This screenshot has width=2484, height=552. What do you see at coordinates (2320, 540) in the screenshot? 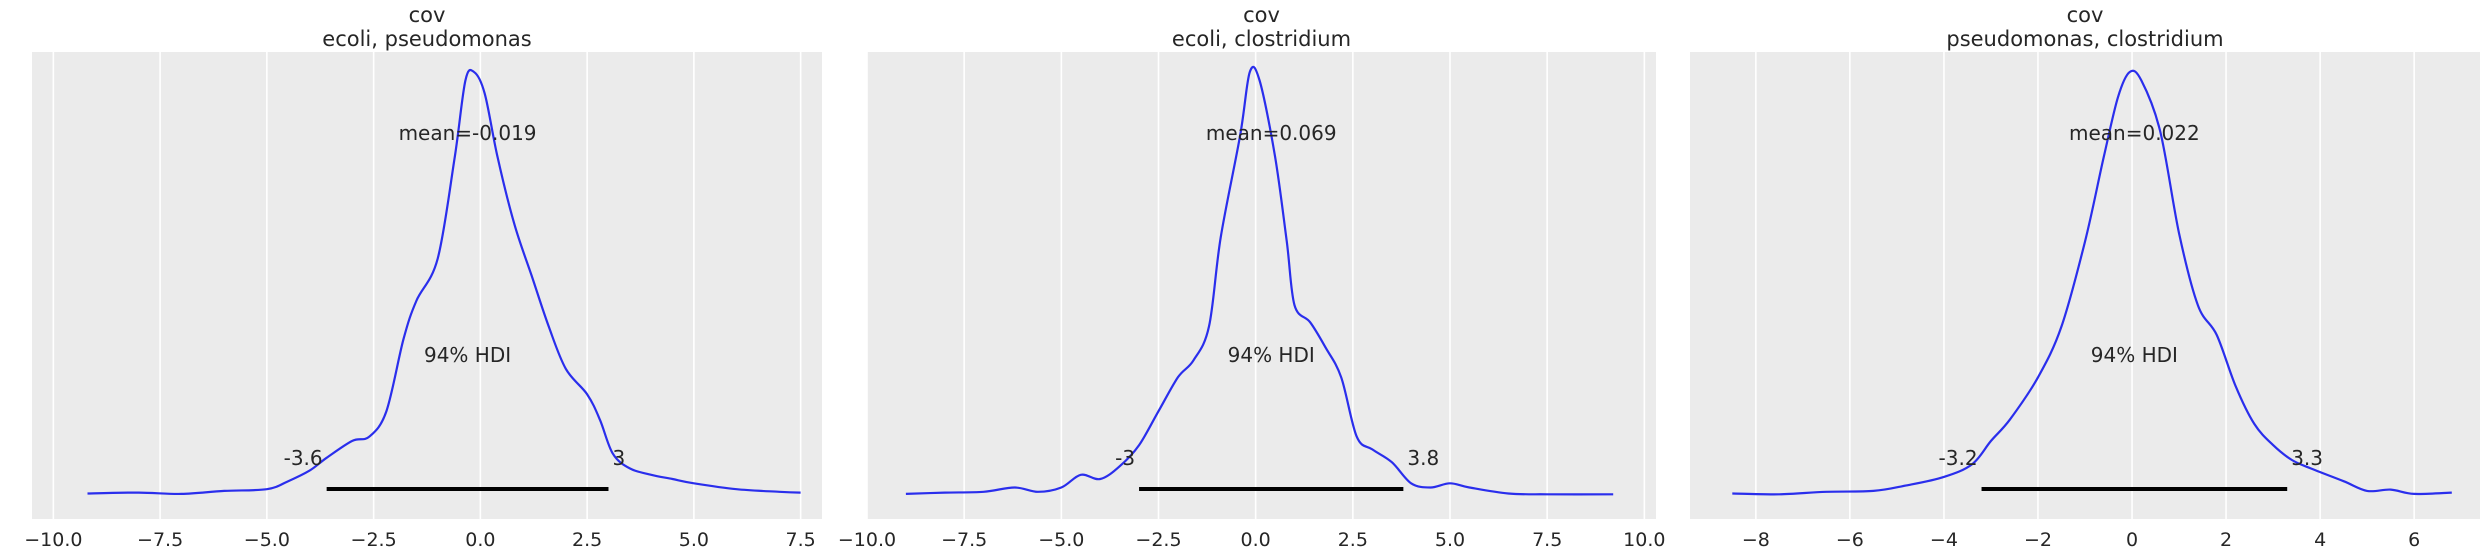
I see `x-tick-label: 4` at bounding box center [2320, 540].